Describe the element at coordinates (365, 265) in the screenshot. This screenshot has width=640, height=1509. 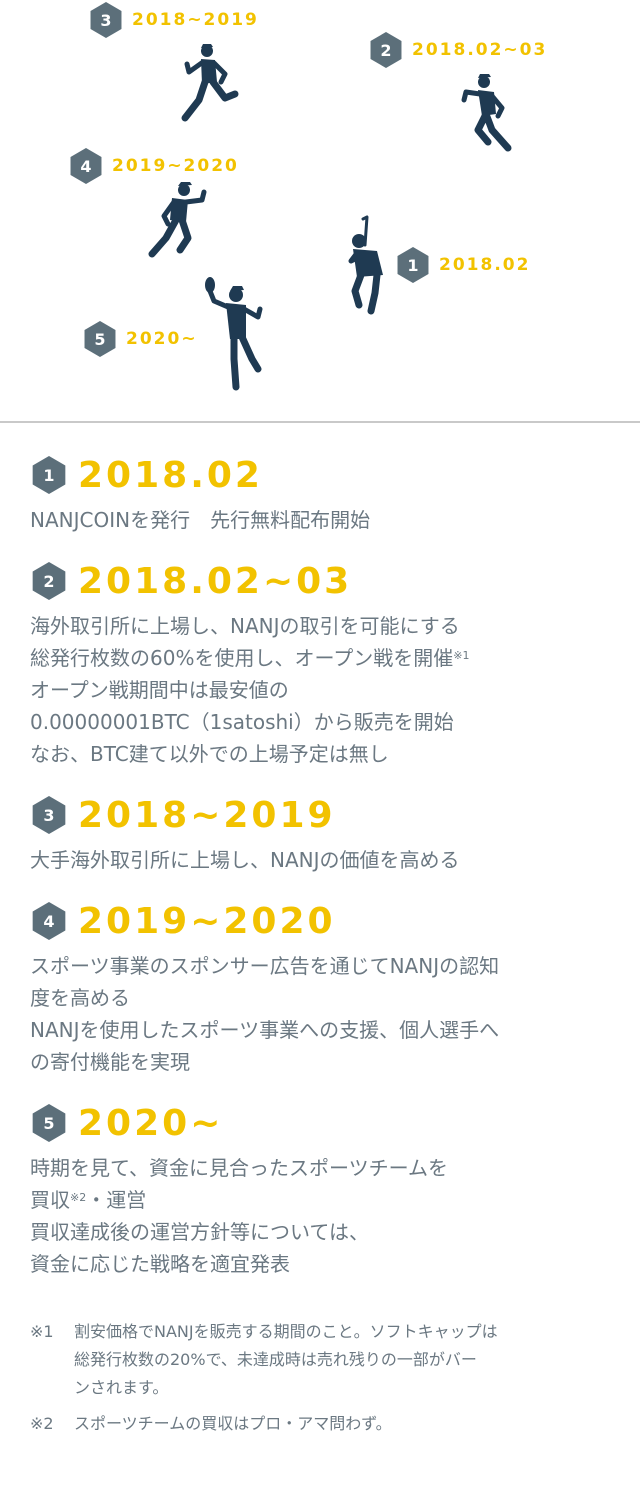
I see `baseball-batter-icon` at that location.